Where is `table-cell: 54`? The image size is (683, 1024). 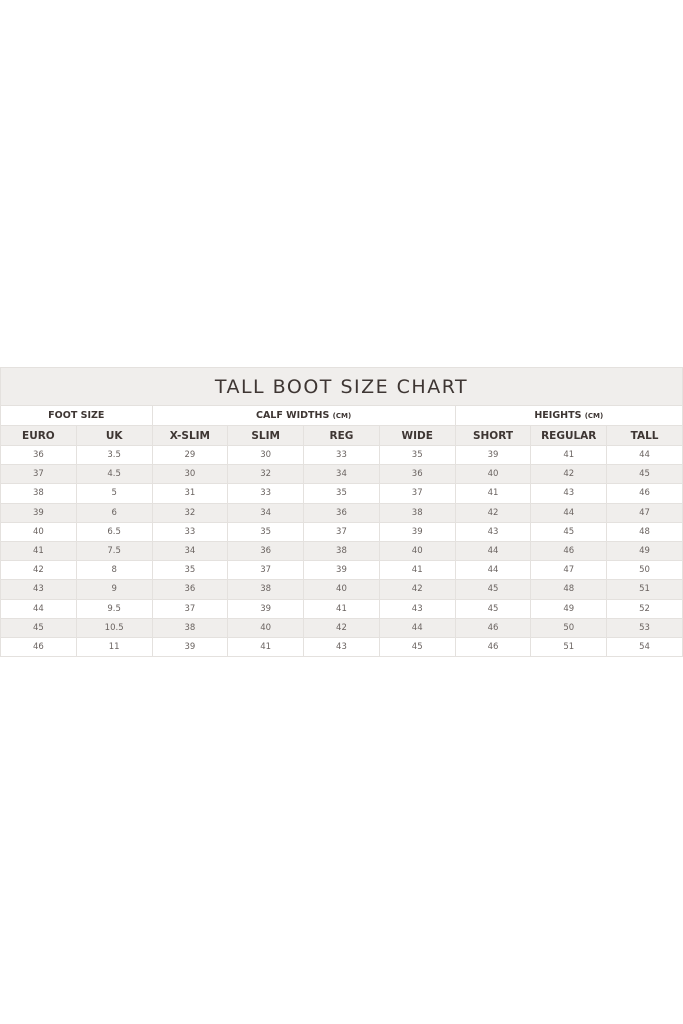 table-cell: 54 is located at coordinates (644, 647).